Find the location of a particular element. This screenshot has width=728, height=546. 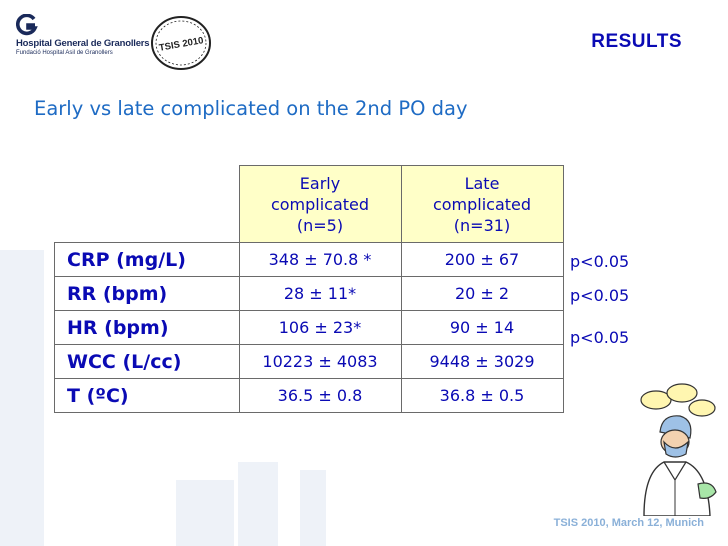

early-value: 348 ± 70.8 * is located at coordinates (320, 259).